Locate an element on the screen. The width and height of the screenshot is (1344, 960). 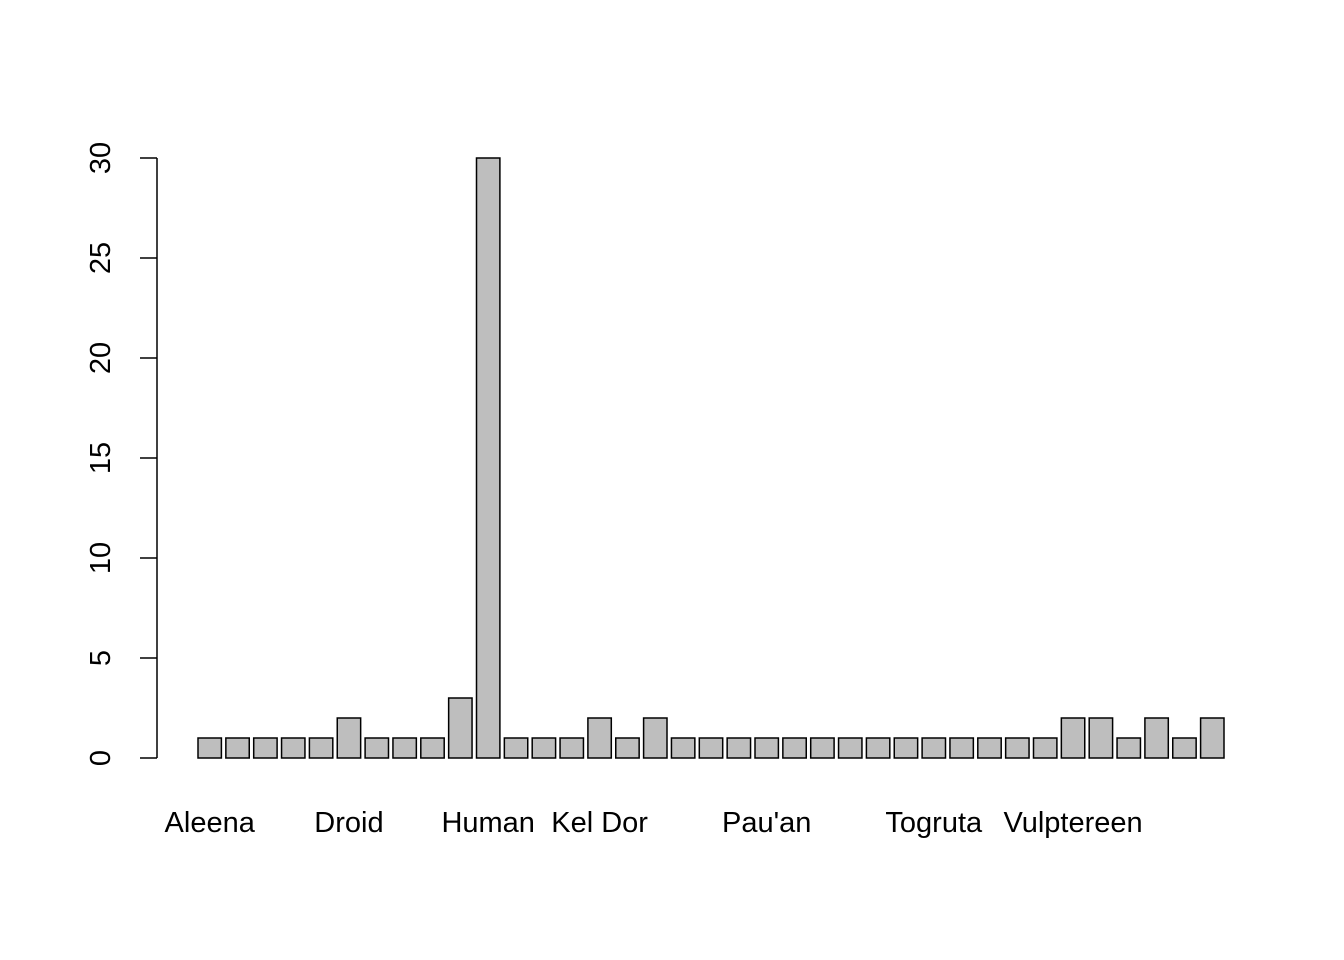
x-tick-label: Vulptereen is located at coordinates (1072, 823).